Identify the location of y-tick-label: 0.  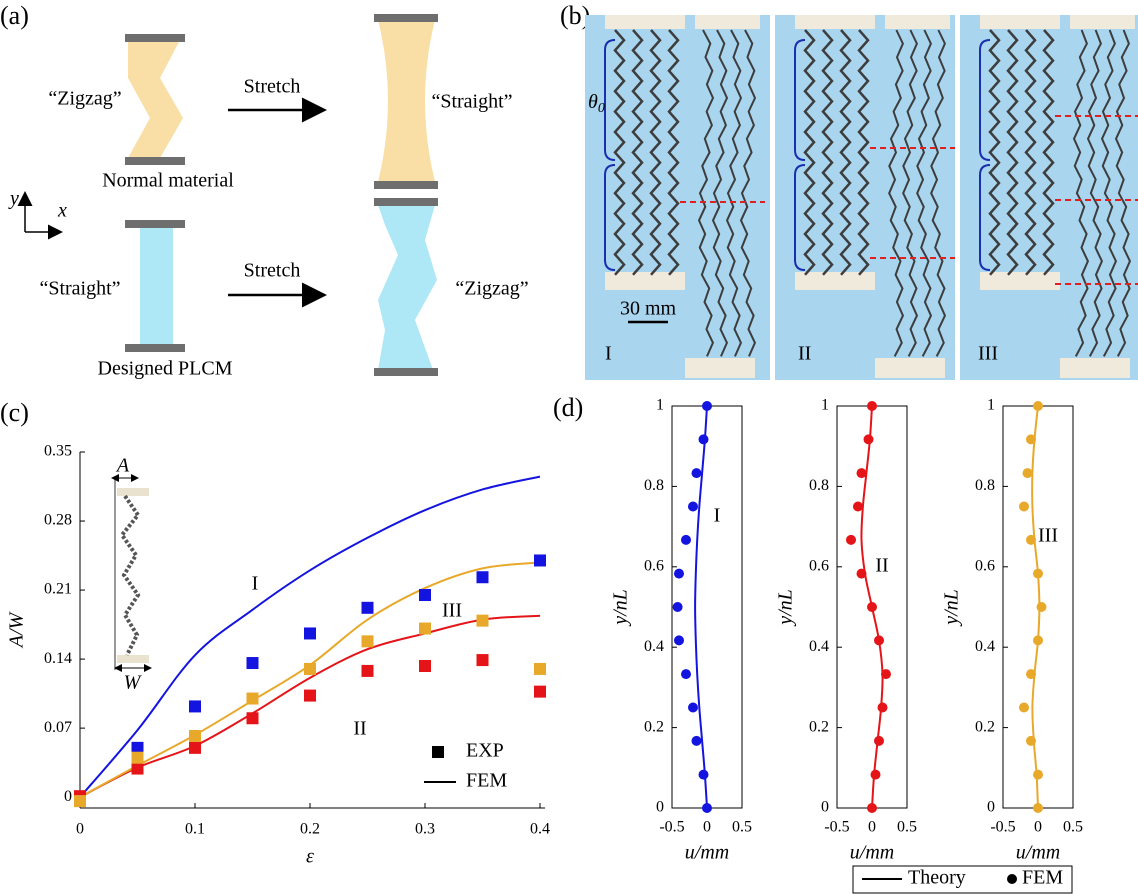
(825, 807).